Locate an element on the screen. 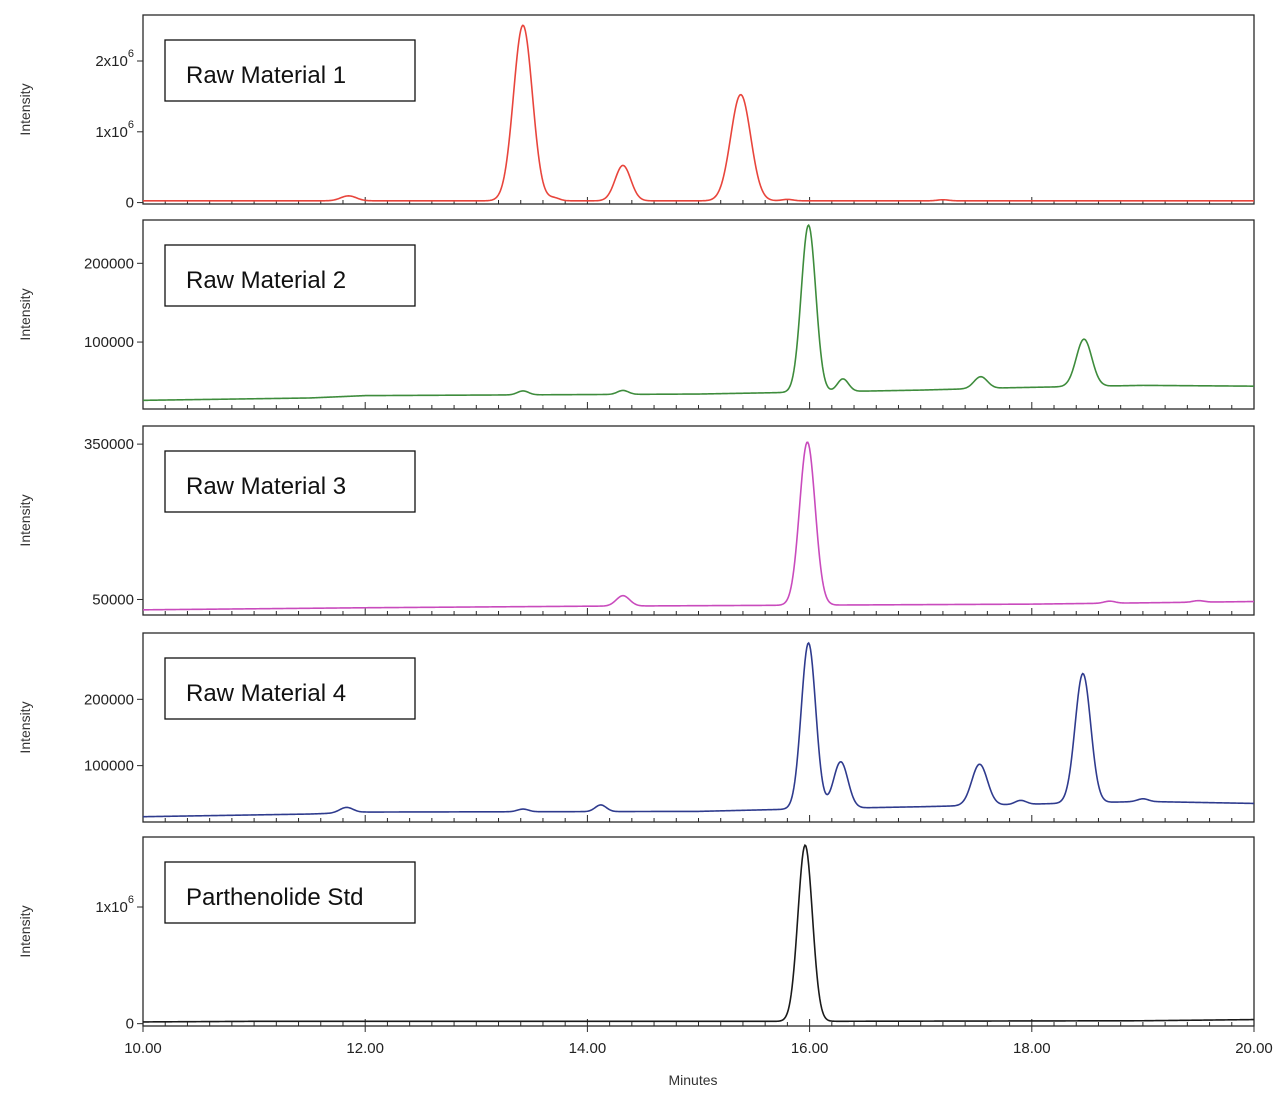 Image resolution: width=1280 pixels, height=1102 pixels. series-label: Raw Material 2 is located at coordinates (266, 280).